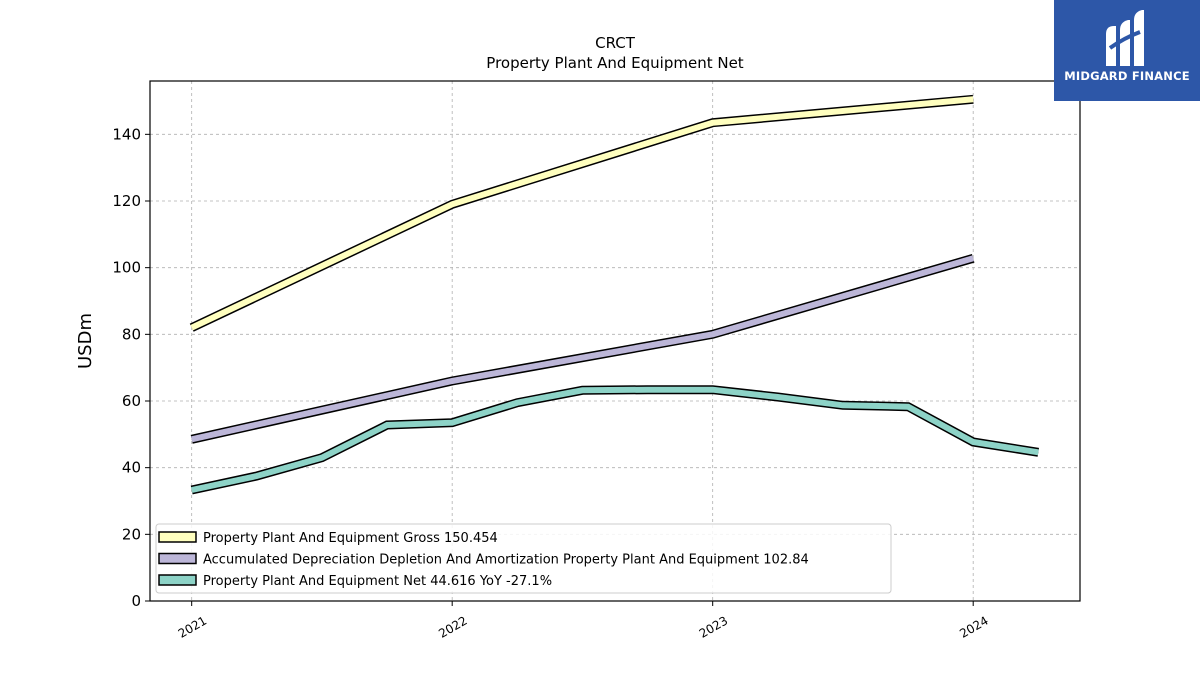  Describe the element at coordinates (126, 268) in the screenshot. I see `y-tick-label: 100` at that location.